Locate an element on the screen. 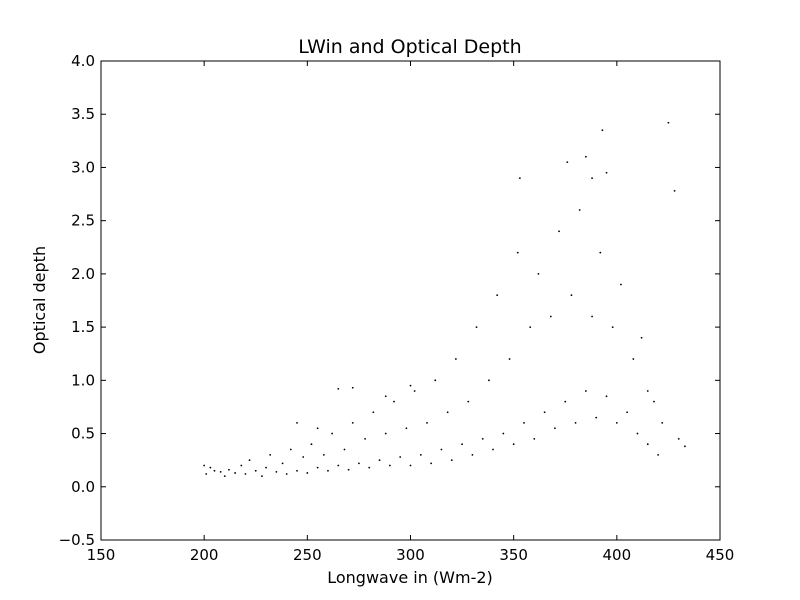 The image size is (800, 600). x-tick-labels: 150 200 250 300 350 400 450 is located at coordinates (411, 555).